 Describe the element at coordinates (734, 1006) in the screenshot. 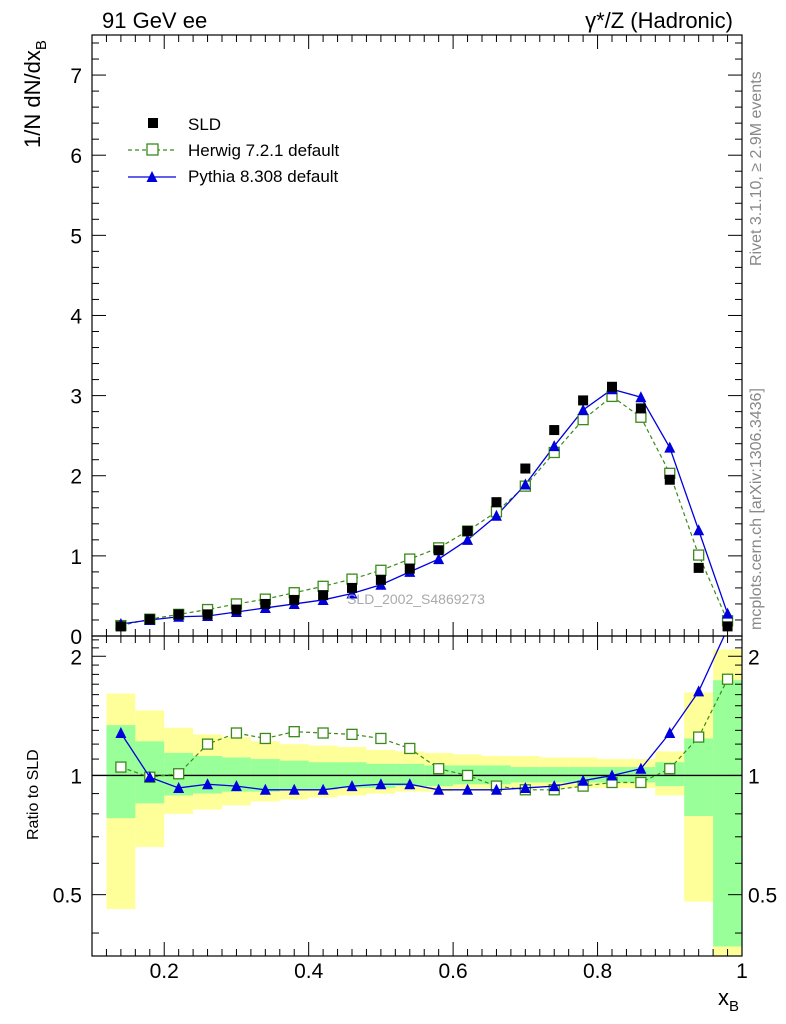

I see `x-axis-label-sub: B` at that location.